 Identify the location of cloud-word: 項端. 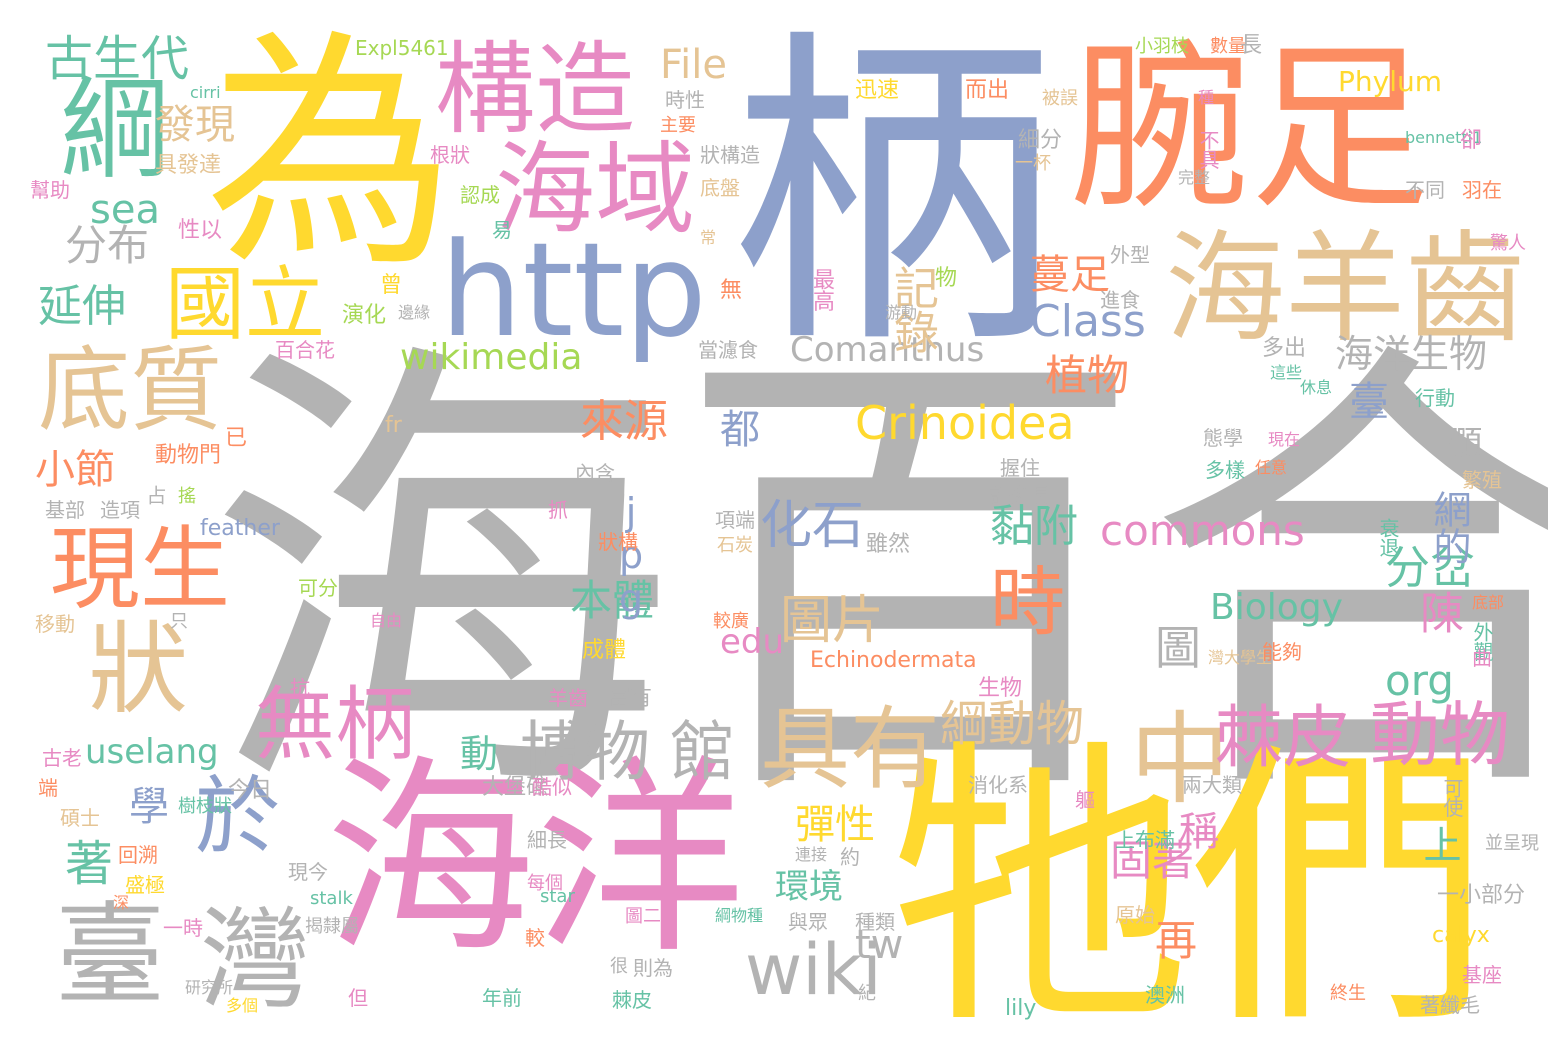
(735, 520).